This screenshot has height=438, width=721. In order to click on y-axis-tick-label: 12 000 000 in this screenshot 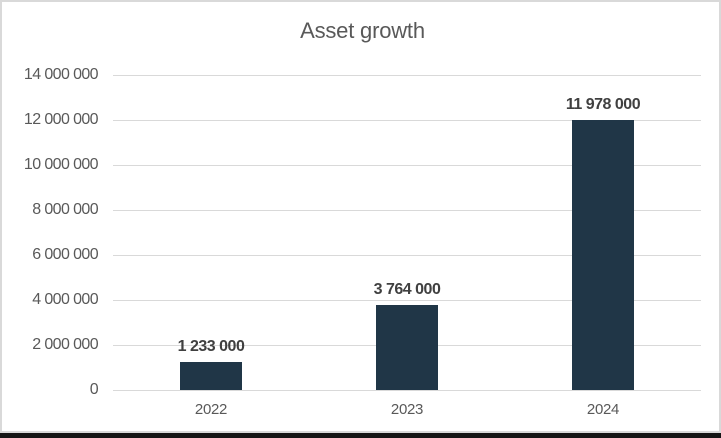, I will do `click(61, 119)`.